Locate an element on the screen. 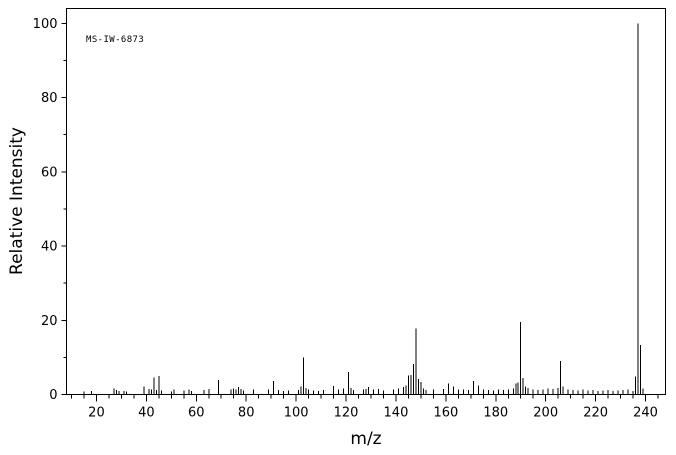 The width and height of the screenshot is (676, 455). y-tick-label: 100 is located at coordinates (45, 24).